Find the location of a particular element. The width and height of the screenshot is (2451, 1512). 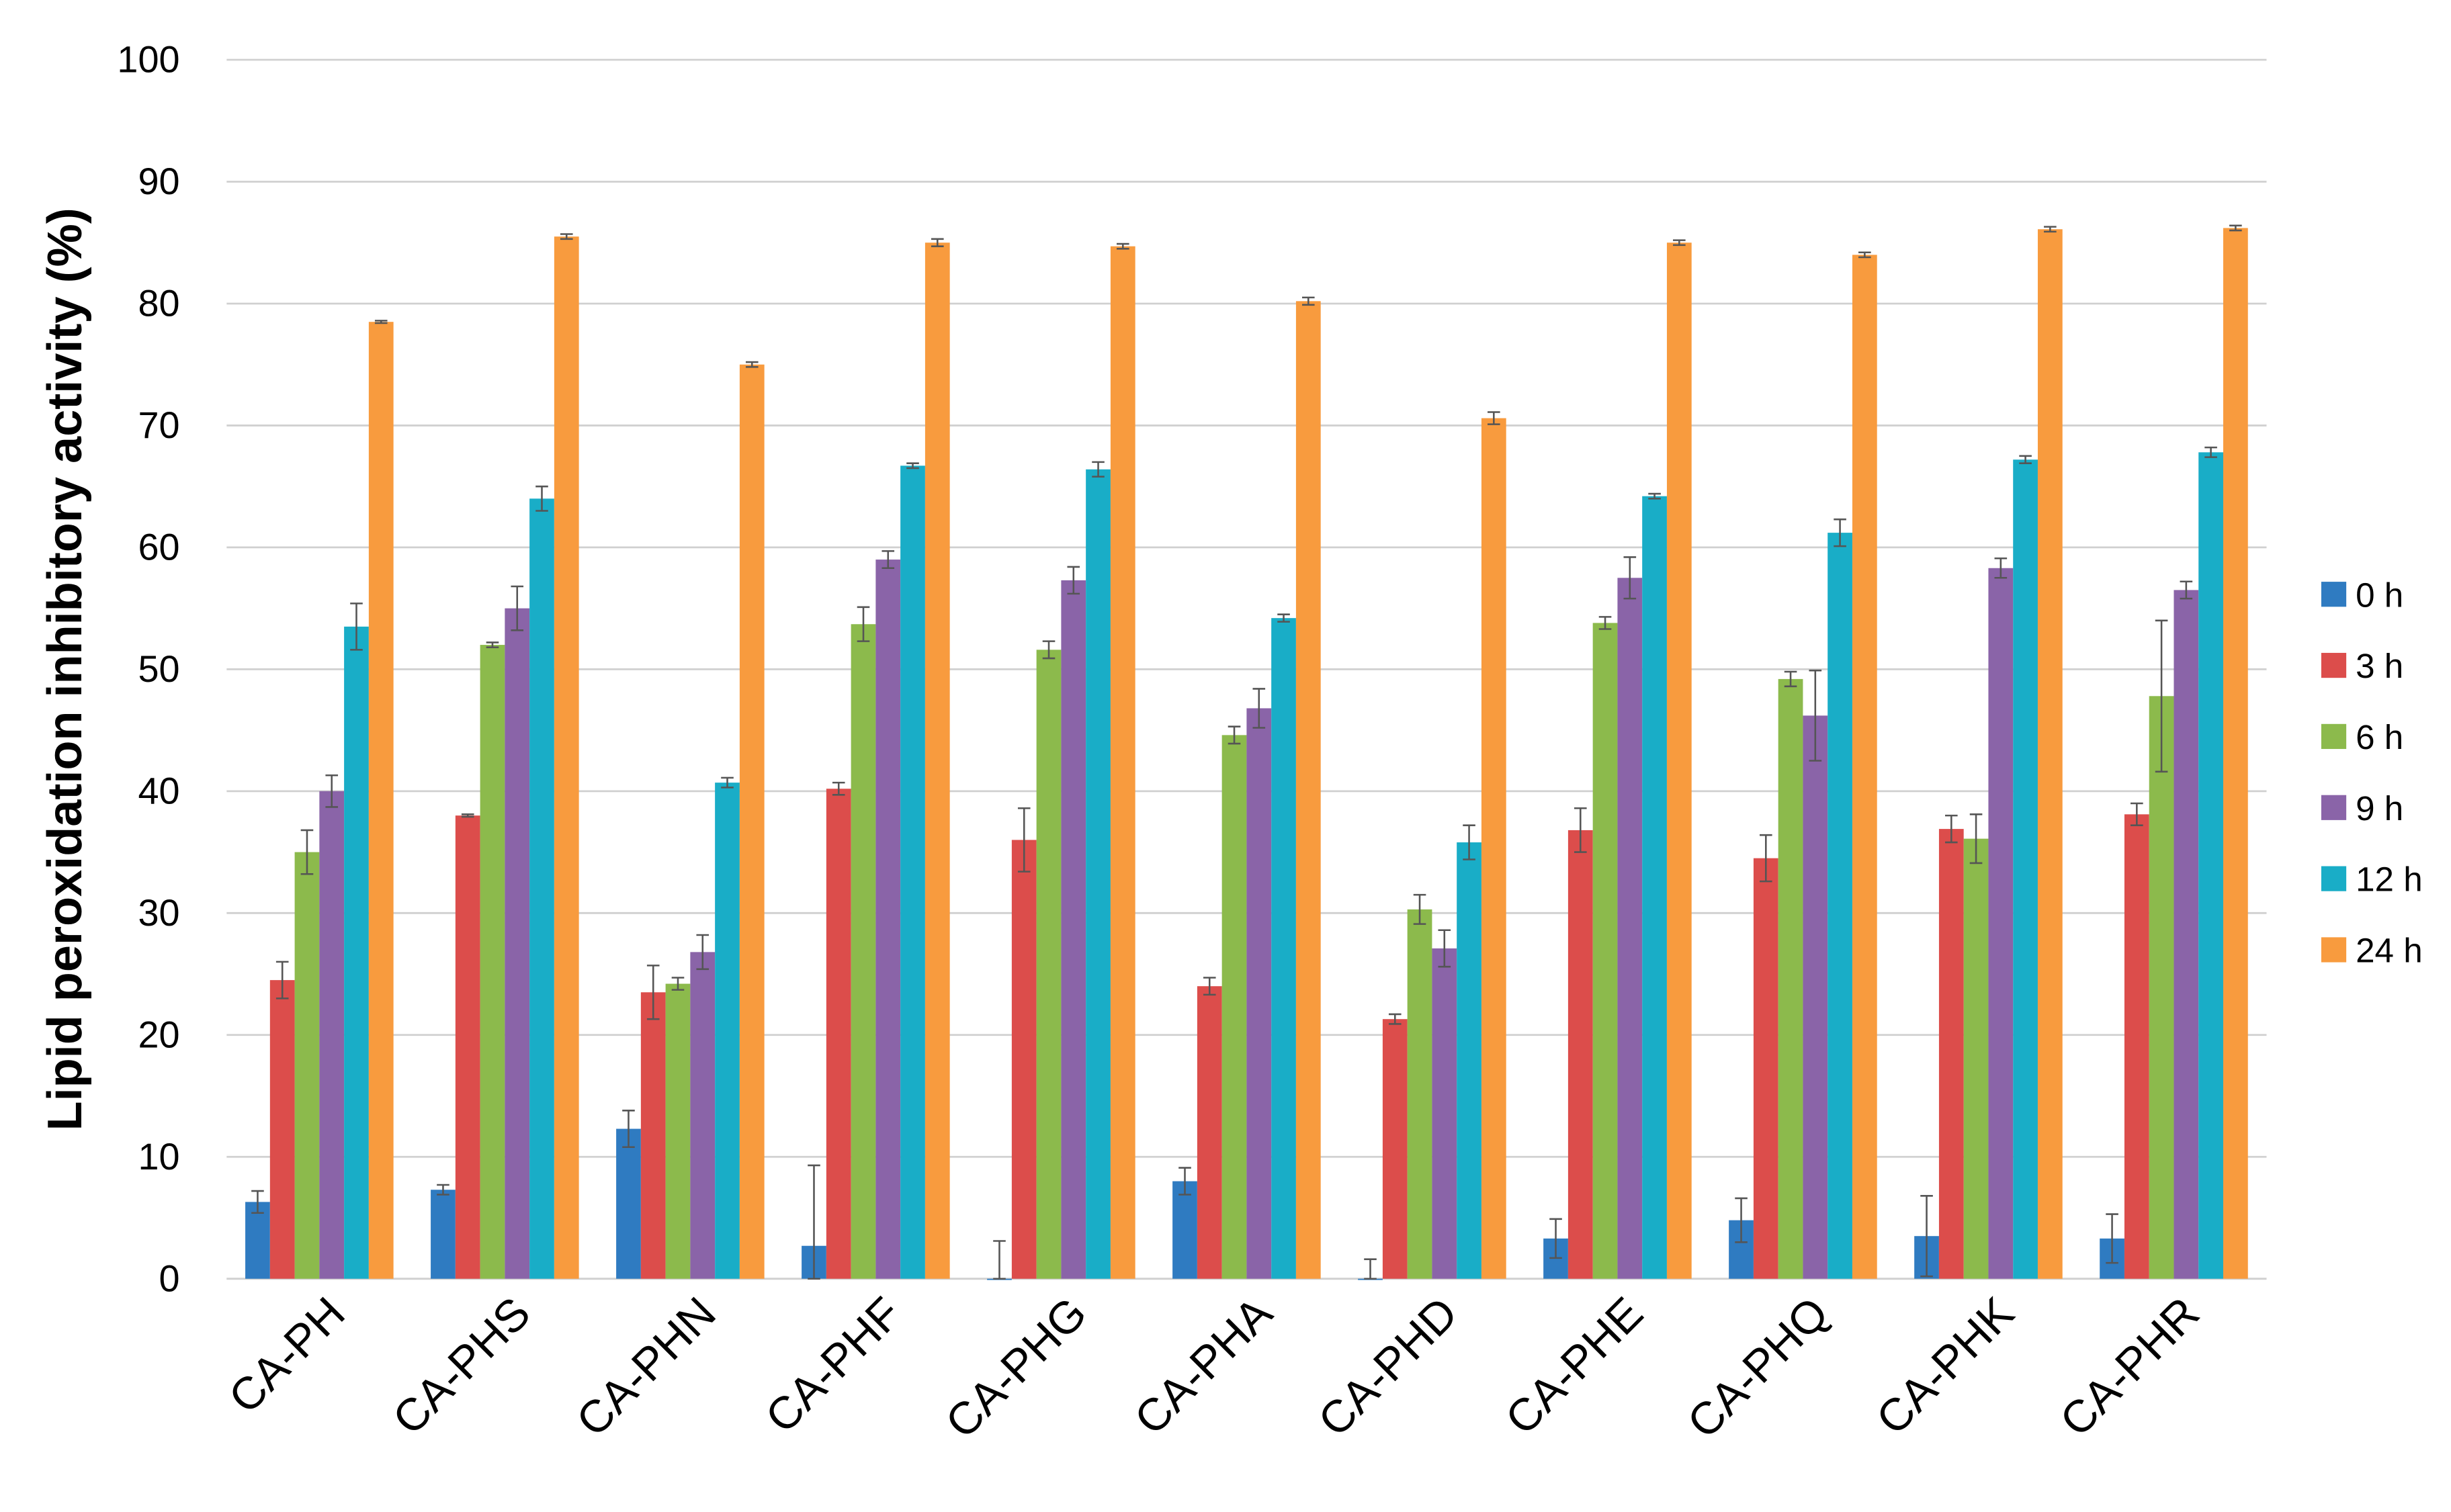

x-tick-label: CA-PH is located at coordinates (286, 1355).